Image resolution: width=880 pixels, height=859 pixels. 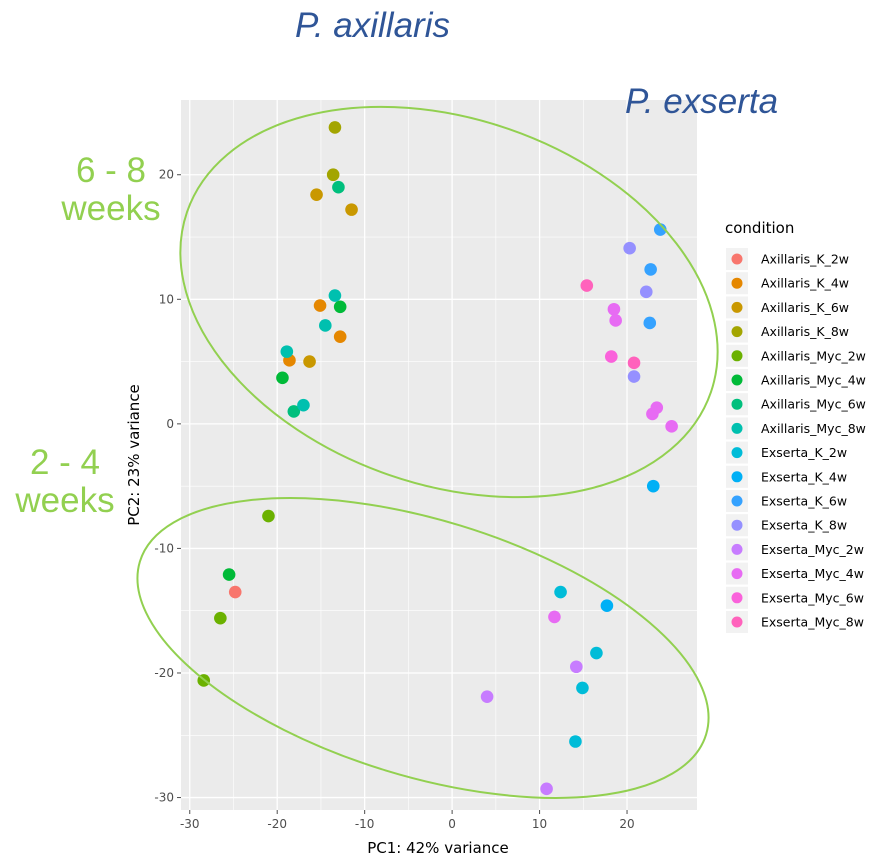 What do you see at coordinates (812, 597) in the screenshot?
I see `legend-label-Exserta_Myc_6w: Exserta_Myc_6w` at bounding box center [812, 597].